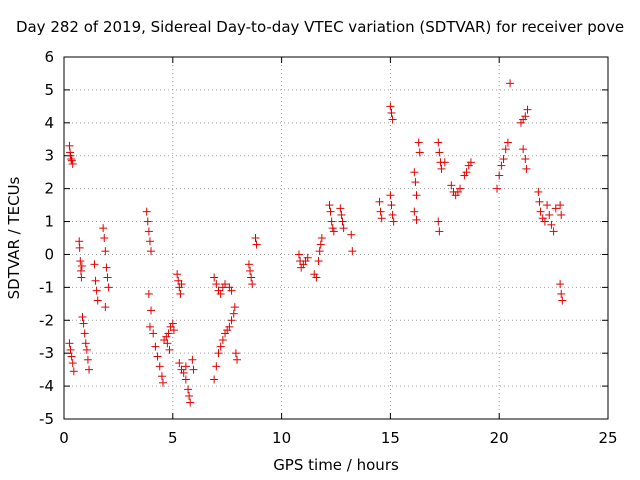 Image resolution: width=640 pixels, height=480 pixels. Describe the element at coordinates (14, 238) in the screenshot. I see `y-axis-label: SDTVAR / TECUs` at that location.